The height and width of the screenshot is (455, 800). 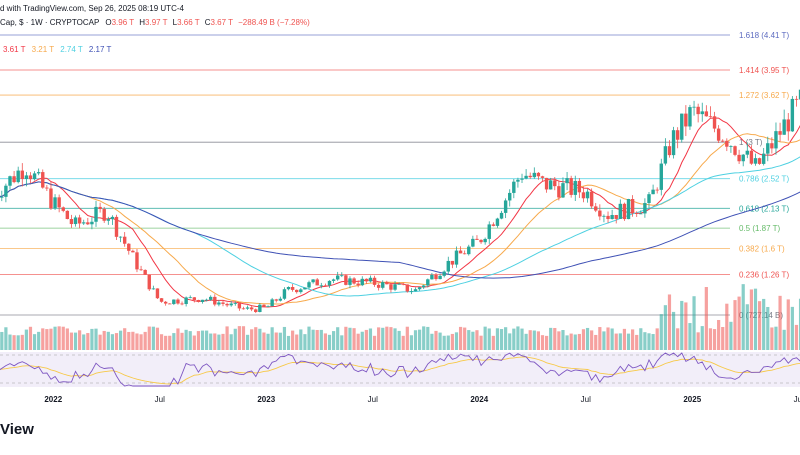 What do you see at coordinates (762, 249) in the screenshot?
I see `fib-label-7: 0.382 (1.6 T)` at bounding box center [762, 249].